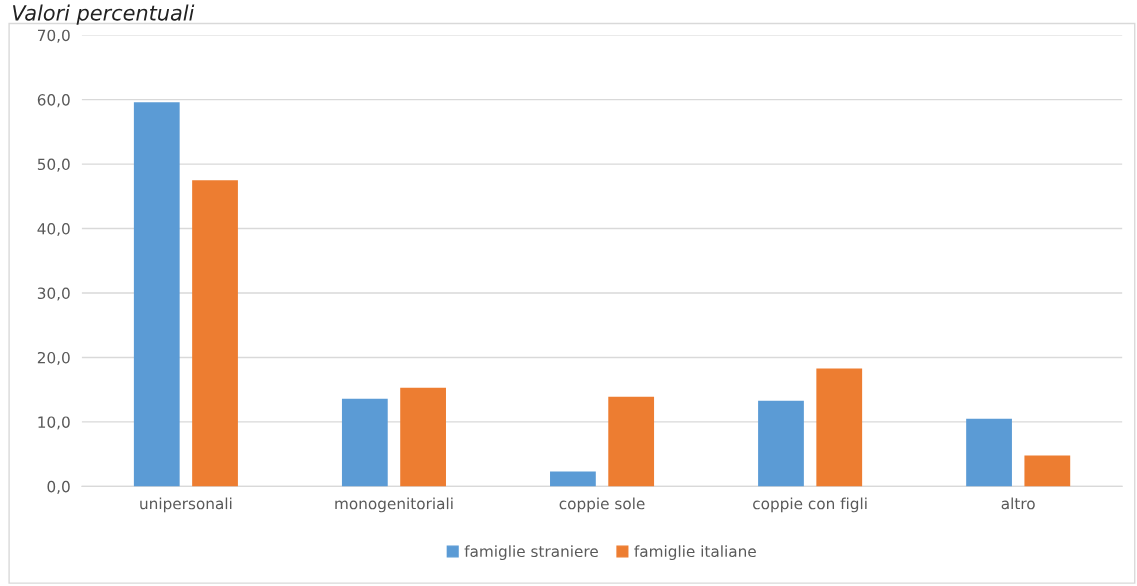  Describe the element at coordinates (53, 36) in the screenshot. I see `y-tick-label: 70,0` at that location.